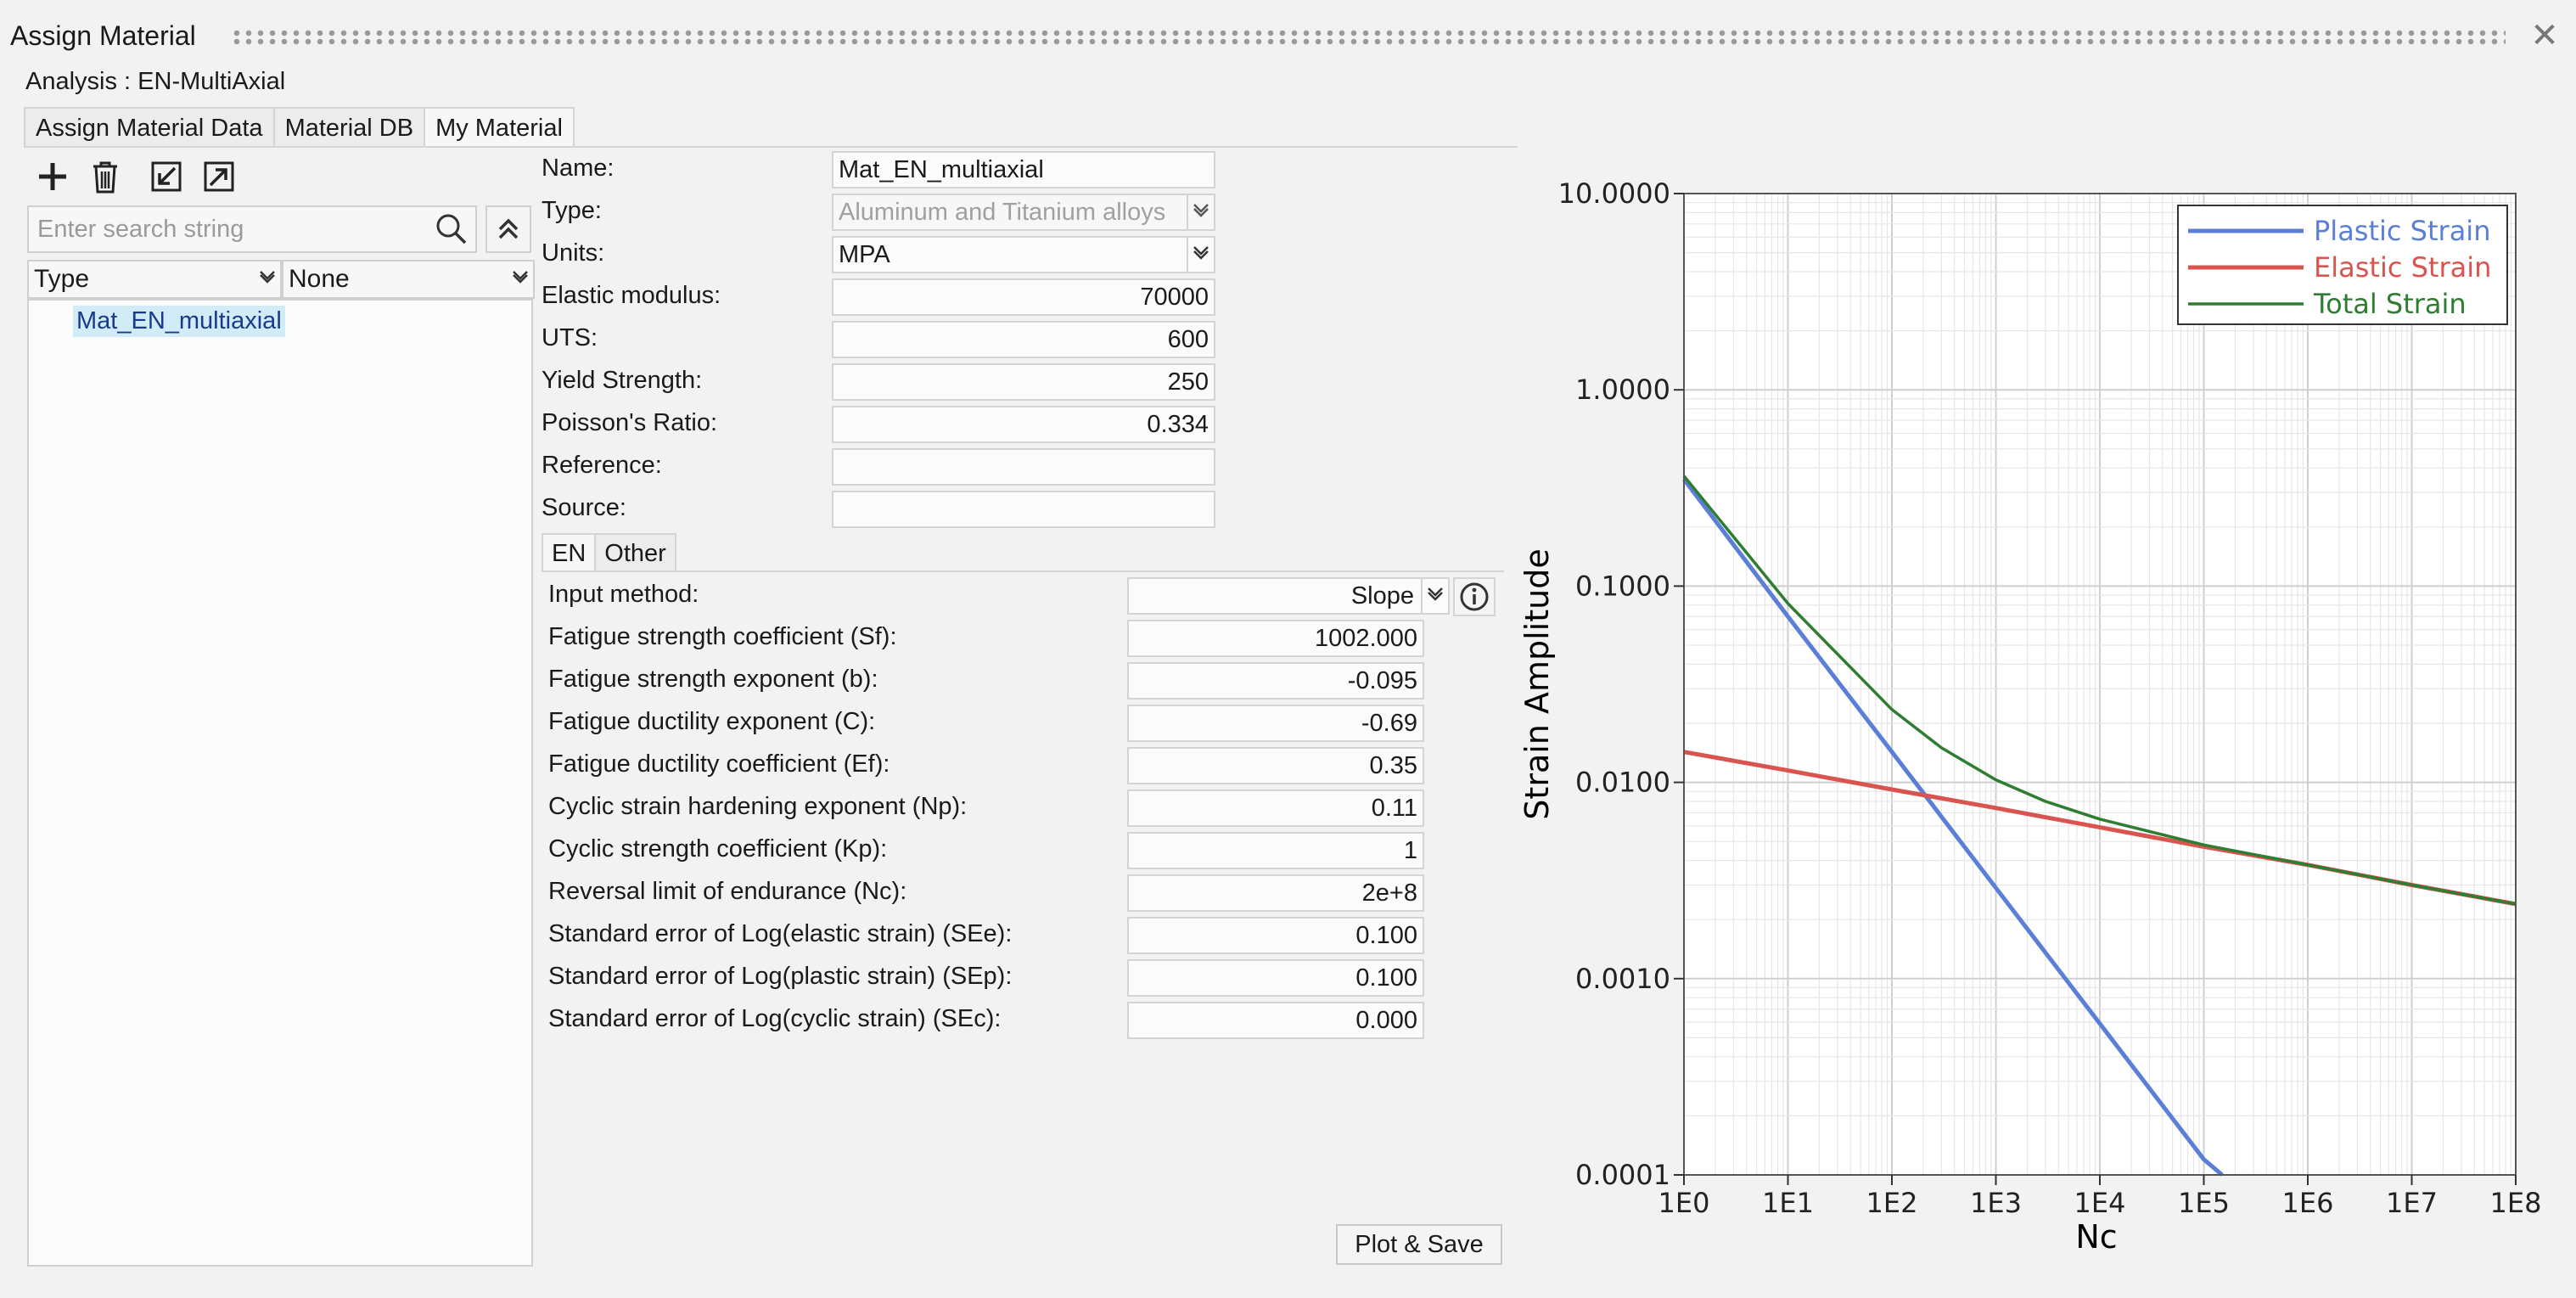 The height and width of the screenshot is (1298, 2576). What do you see at coordinates (1275, 765) in the screenshot?
I see `en-param-field: 0.35` at bounding box center [1275, 765].